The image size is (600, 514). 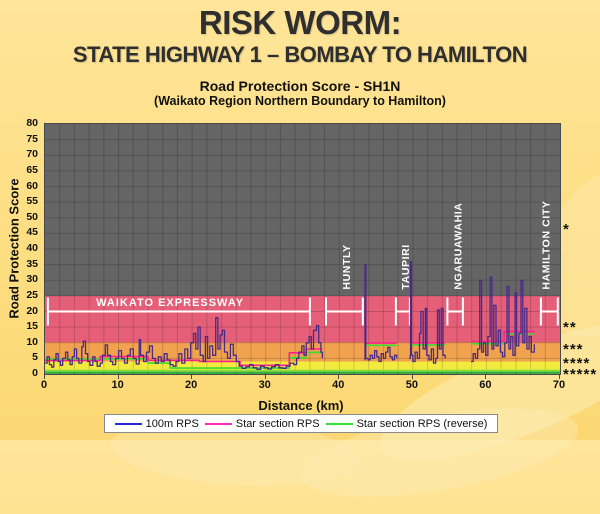 What do you see at coordinates (301, 405) in the screenshot?
I see `x-axis-label: Distance (km)` at bounding box center [301, 405].